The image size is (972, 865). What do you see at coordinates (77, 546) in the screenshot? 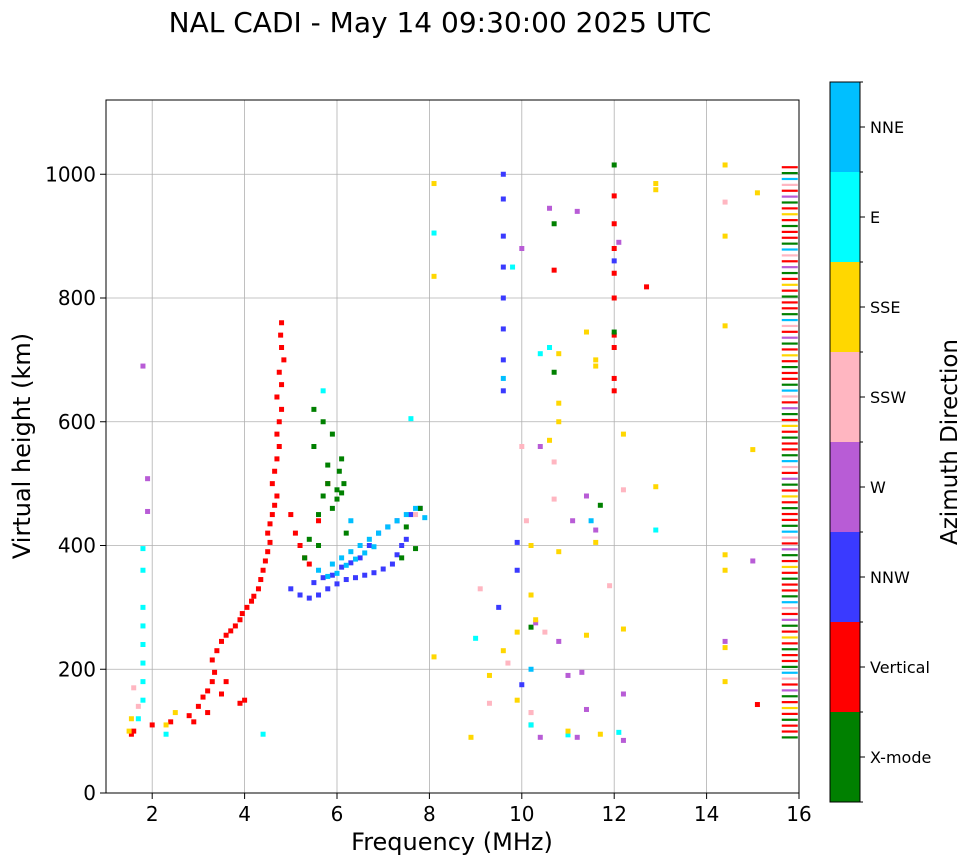
I see `y-tick-label: 400` at bounding box center [77, 546].